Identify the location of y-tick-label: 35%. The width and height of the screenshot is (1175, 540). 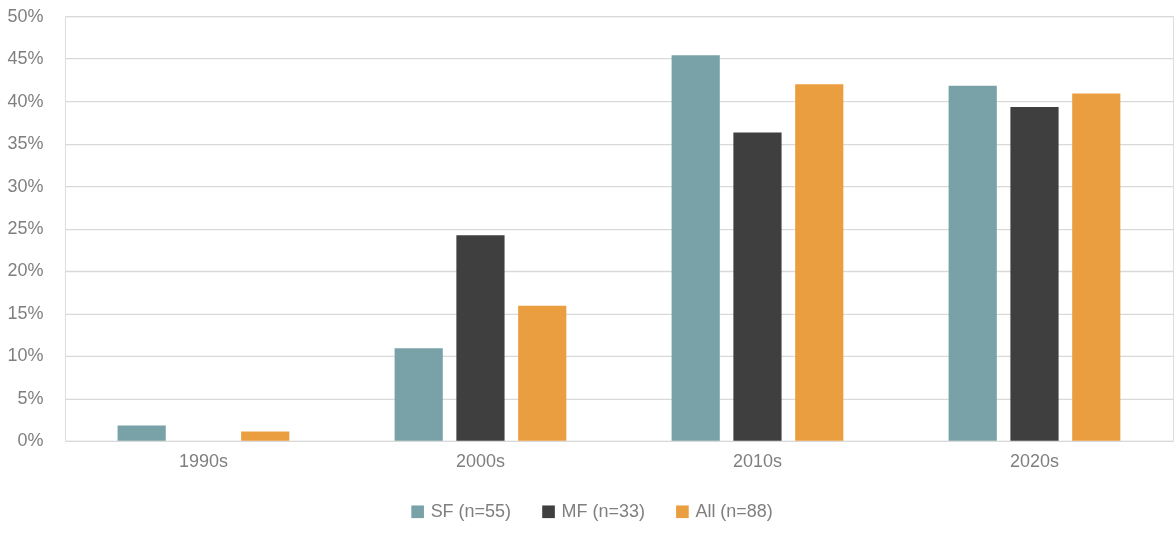
(25, 143).